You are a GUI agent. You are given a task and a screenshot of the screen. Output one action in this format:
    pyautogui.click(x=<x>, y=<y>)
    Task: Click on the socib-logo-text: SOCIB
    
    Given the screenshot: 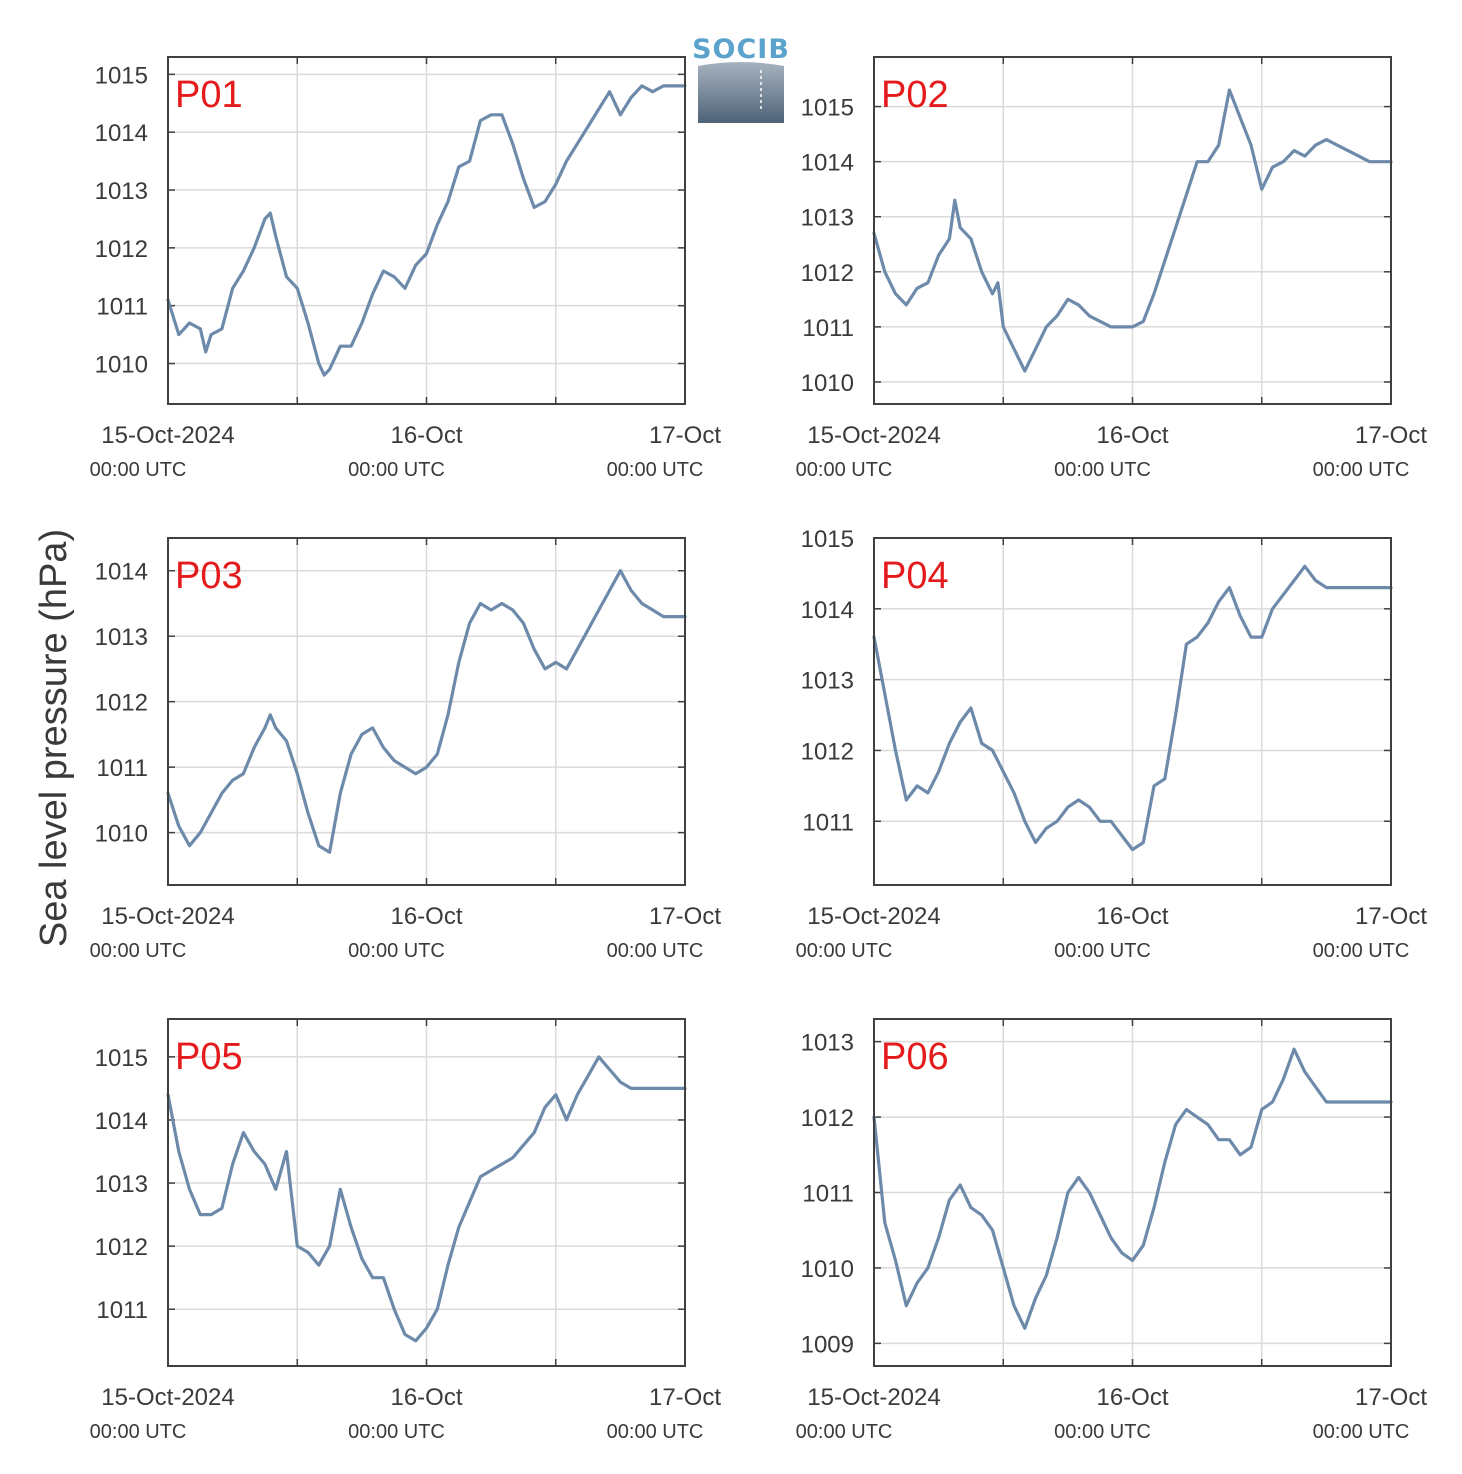 What is the action you would take?
    pyautogui.click(x=741, y=49)
    